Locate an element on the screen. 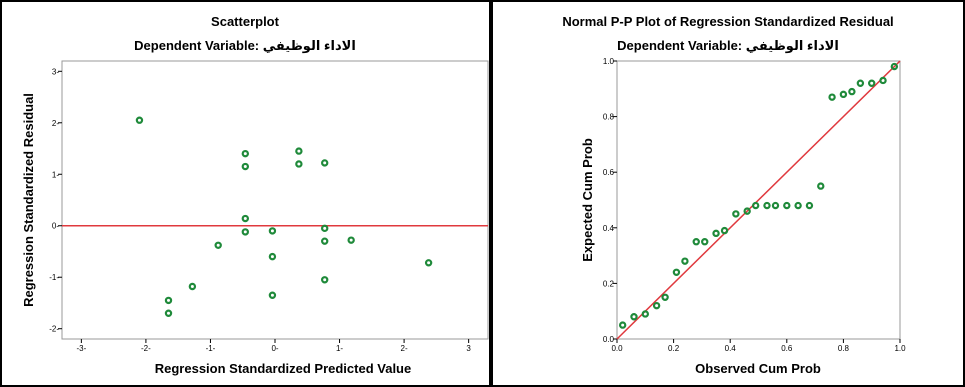  y-tick-label: 0.2 is located at coordinates (609, 283).